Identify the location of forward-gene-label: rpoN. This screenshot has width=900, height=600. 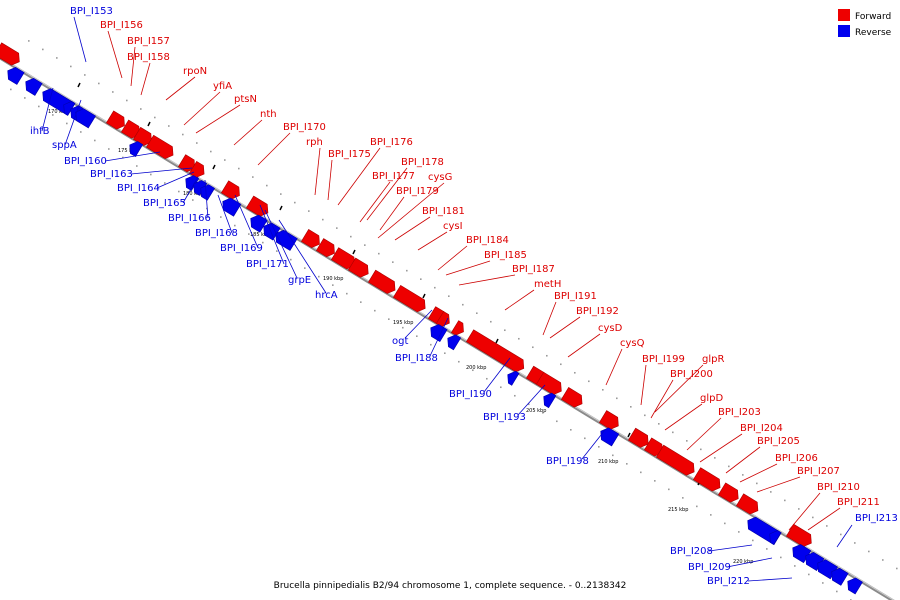
(195, 71).